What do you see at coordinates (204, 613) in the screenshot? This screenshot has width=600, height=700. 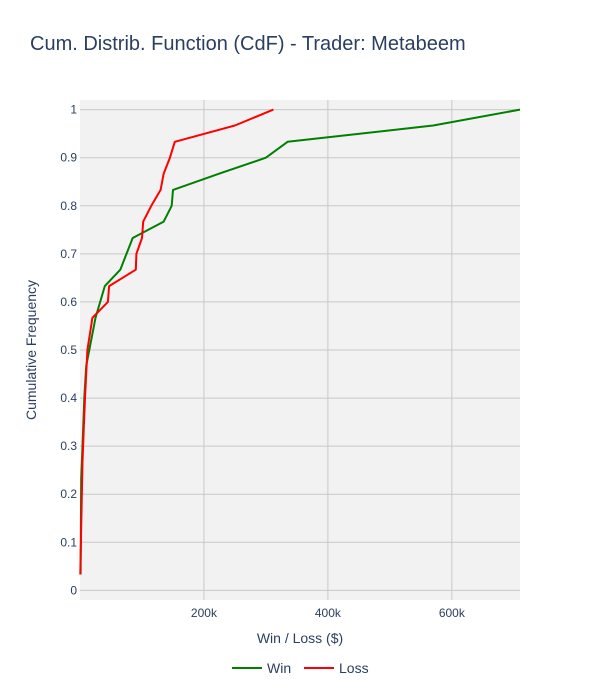 I see `x-tick-label: 200k` at bounding box center [204, 613].